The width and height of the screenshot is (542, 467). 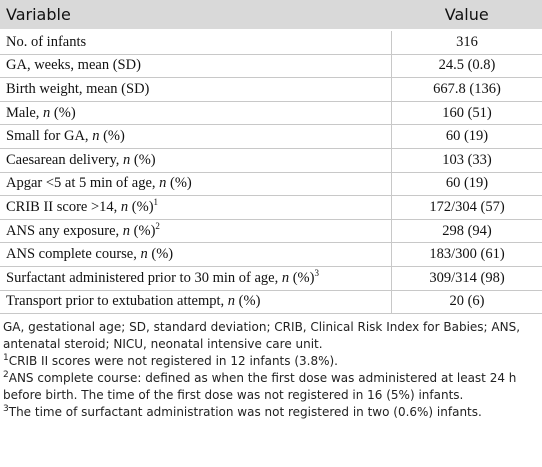 I want to click on value-cell: 172/304 (57), so click(x=466, y=207).